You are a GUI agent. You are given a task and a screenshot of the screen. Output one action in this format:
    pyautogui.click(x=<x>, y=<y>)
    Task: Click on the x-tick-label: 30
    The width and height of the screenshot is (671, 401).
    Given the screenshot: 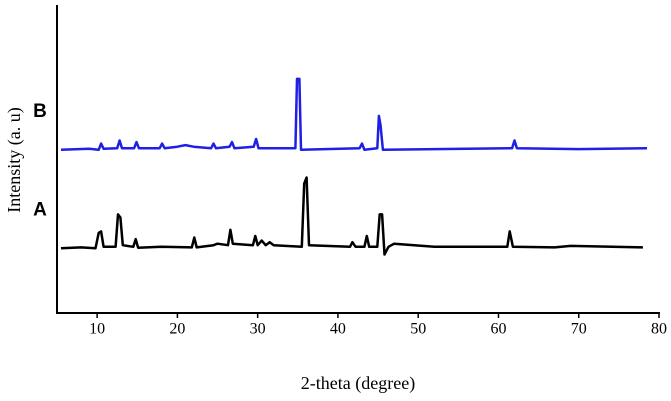 What is the action you would take?
    pyautogui.click(x=258, y=329)
    